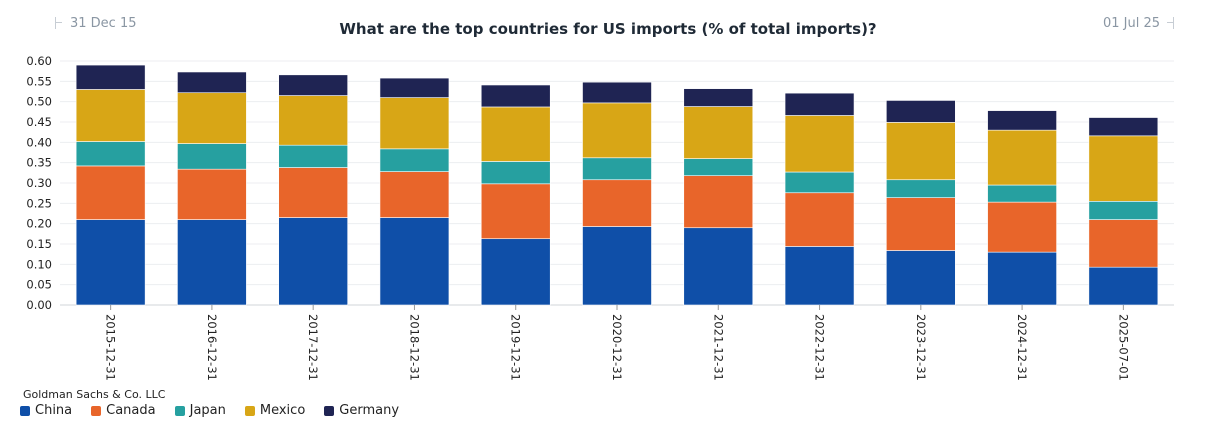 The height and width of the screenshot is (432, 1208). What do you see at coordinates (39, 244) in the screenshot?
I see `y-tick-label: 0.15` at bounding box center [39, 244].